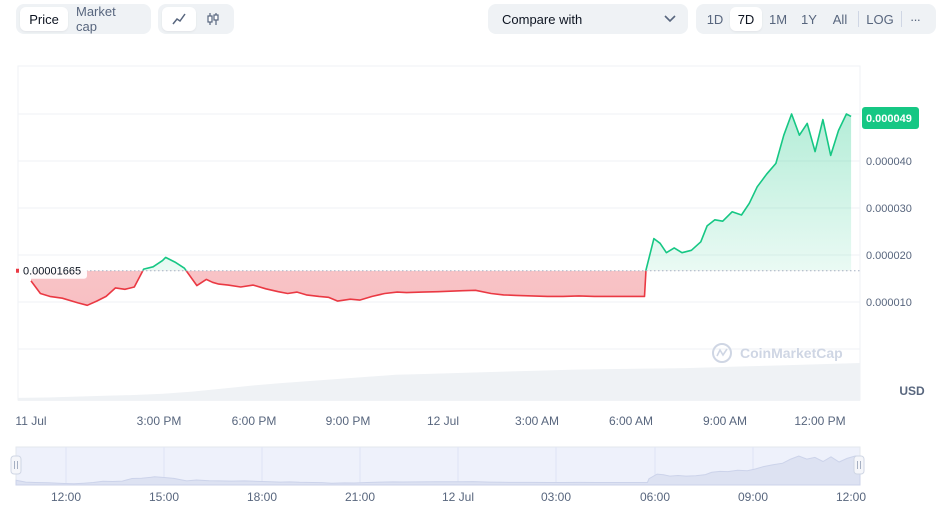 The width and height of the screenshot is (936, 512). Describe the element at coordinates (262, 497) in the screenshot. I see `navigator-tick-label: 18:00` at that location.